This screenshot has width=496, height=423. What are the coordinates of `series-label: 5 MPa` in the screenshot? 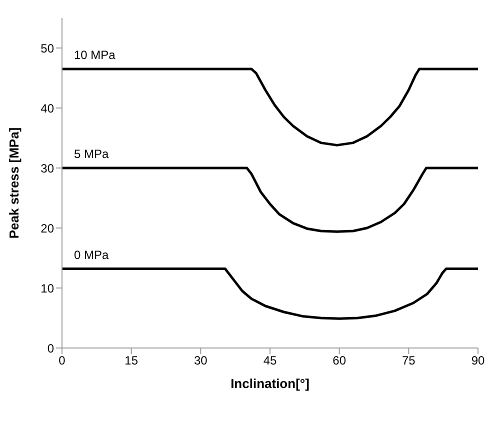 It's located at (92, 154).